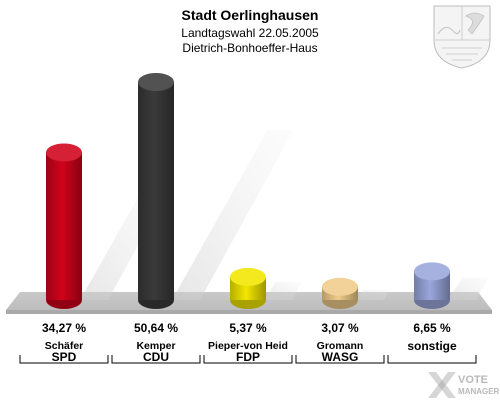  I want to click on vote-manager-logo: VOTE MANAGER, so click(464, 385).